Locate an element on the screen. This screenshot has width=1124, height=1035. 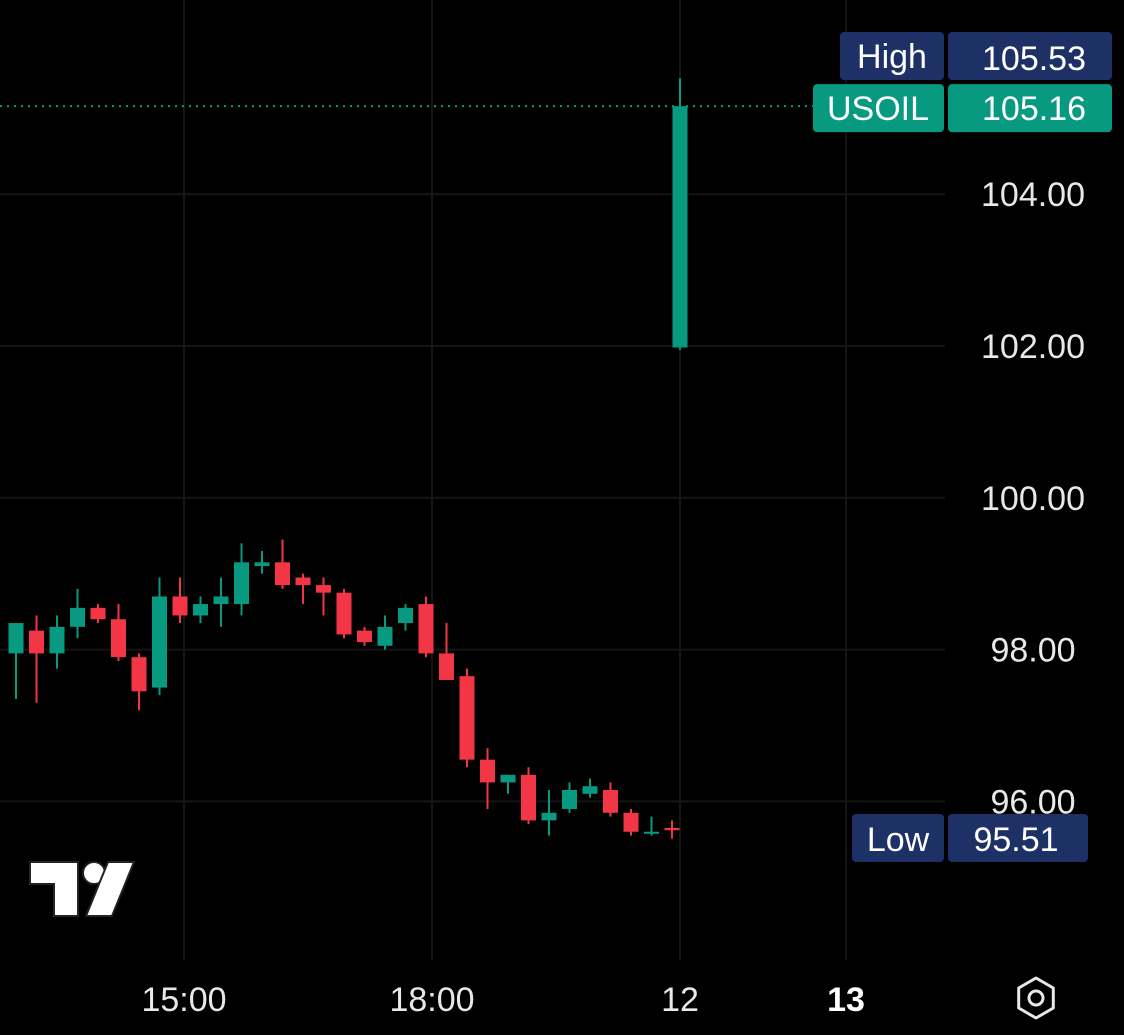
time-tick-label: 15:00 is located at coordinates (183, 1000).